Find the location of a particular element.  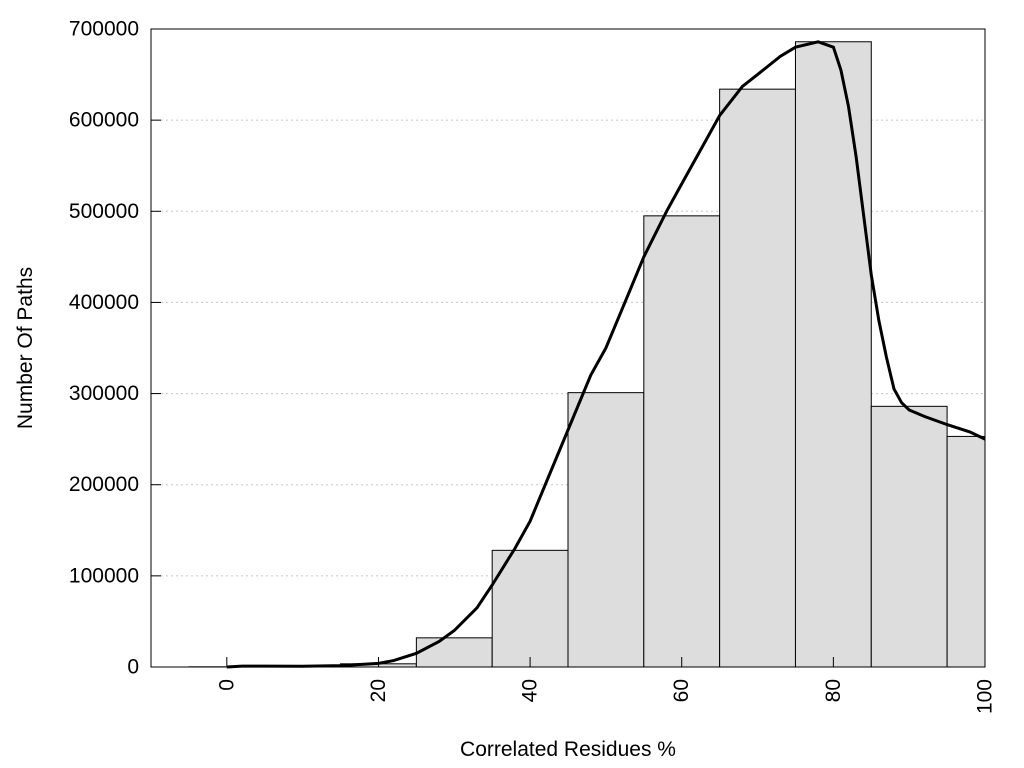

y-tick-label: 600000 is located at coordinates (104, 120).